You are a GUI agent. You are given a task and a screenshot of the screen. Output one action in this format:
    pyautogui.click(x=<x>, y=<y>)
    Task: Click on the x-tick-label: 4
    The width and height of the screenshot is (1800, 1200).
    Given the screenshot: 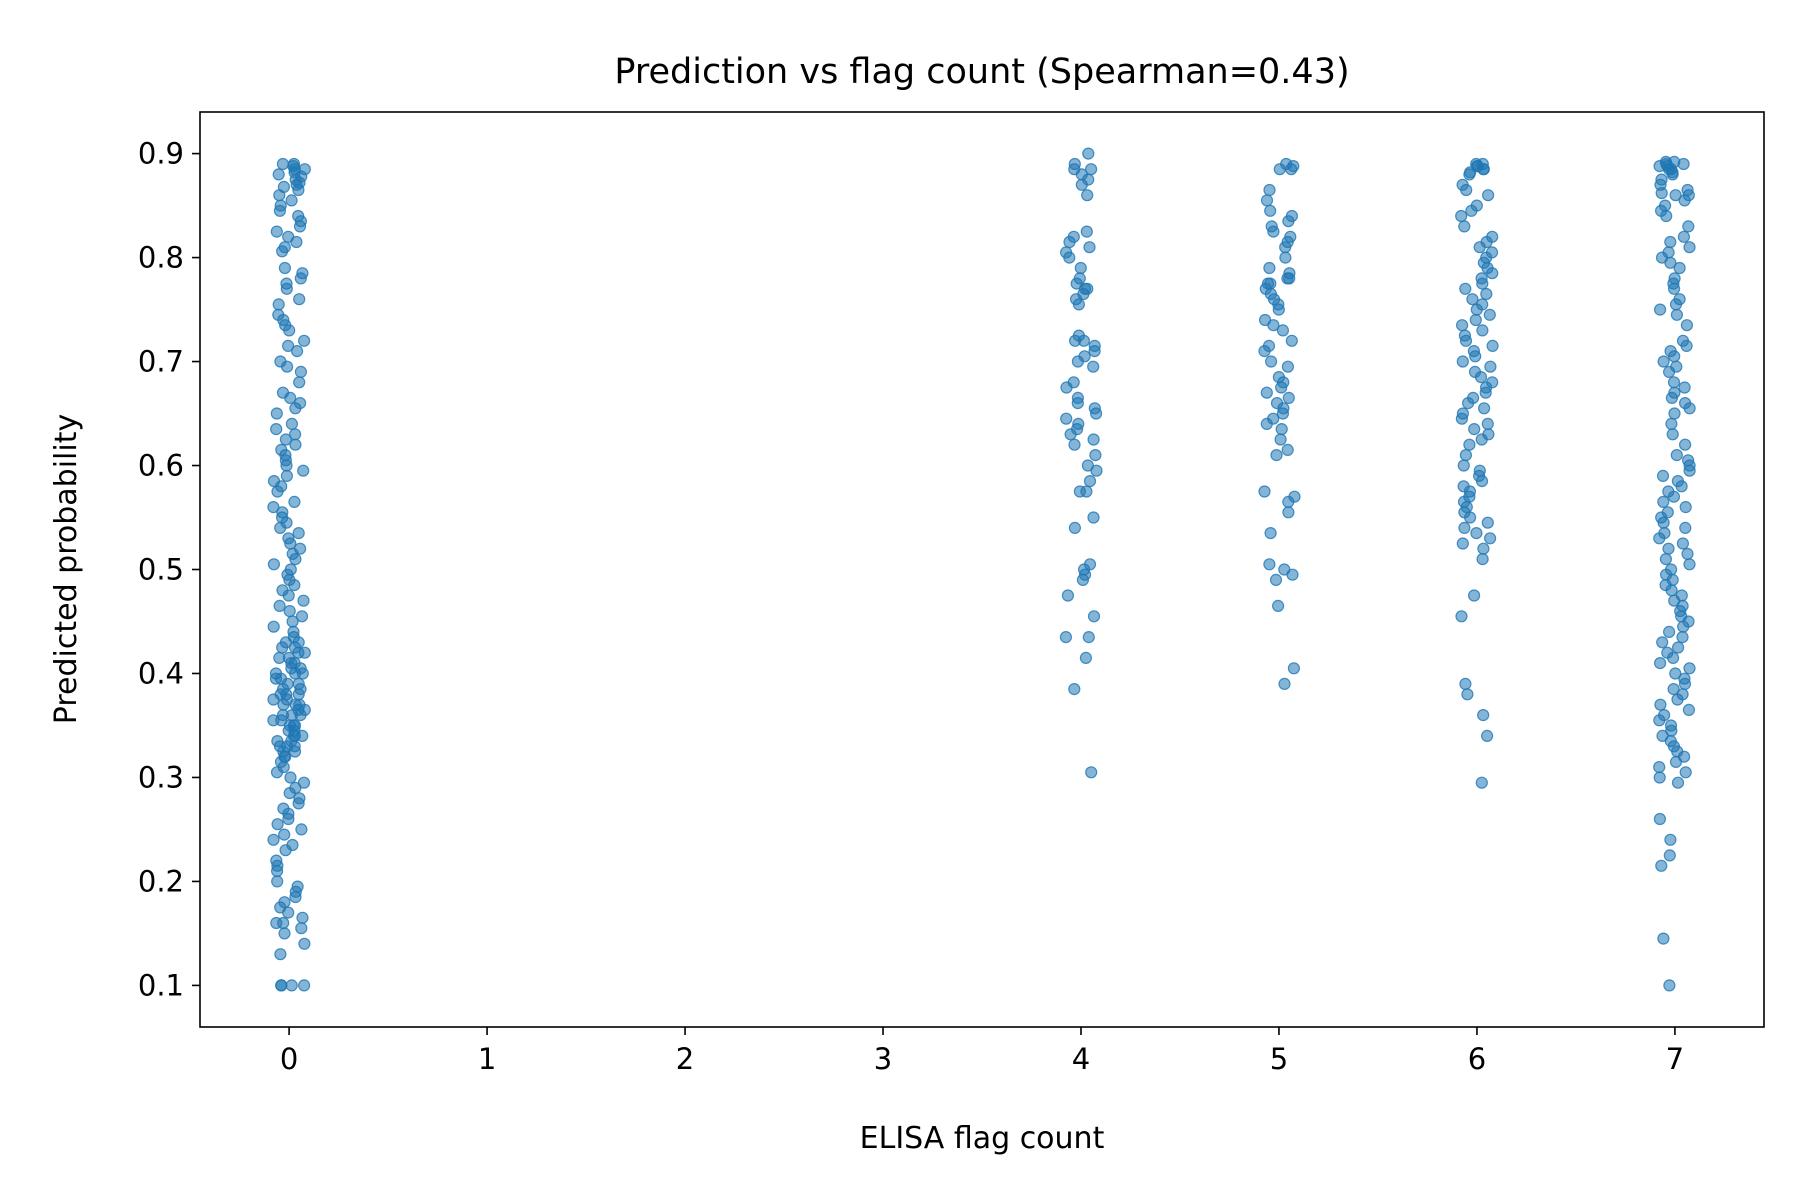 What is the action you would take?
    pyautogui.click(x=1081, y=1059)
    